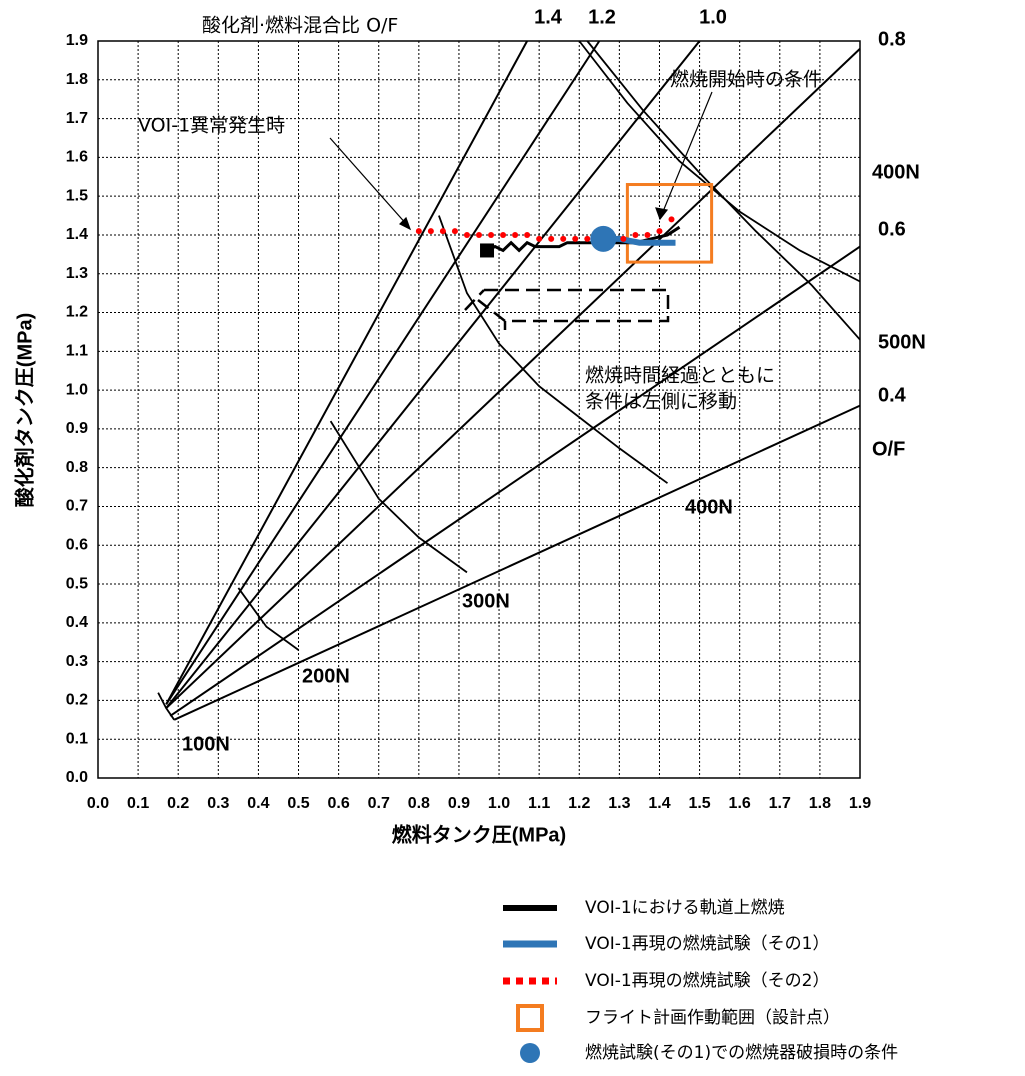  I want to click on dashed-region, so click(567, 309).